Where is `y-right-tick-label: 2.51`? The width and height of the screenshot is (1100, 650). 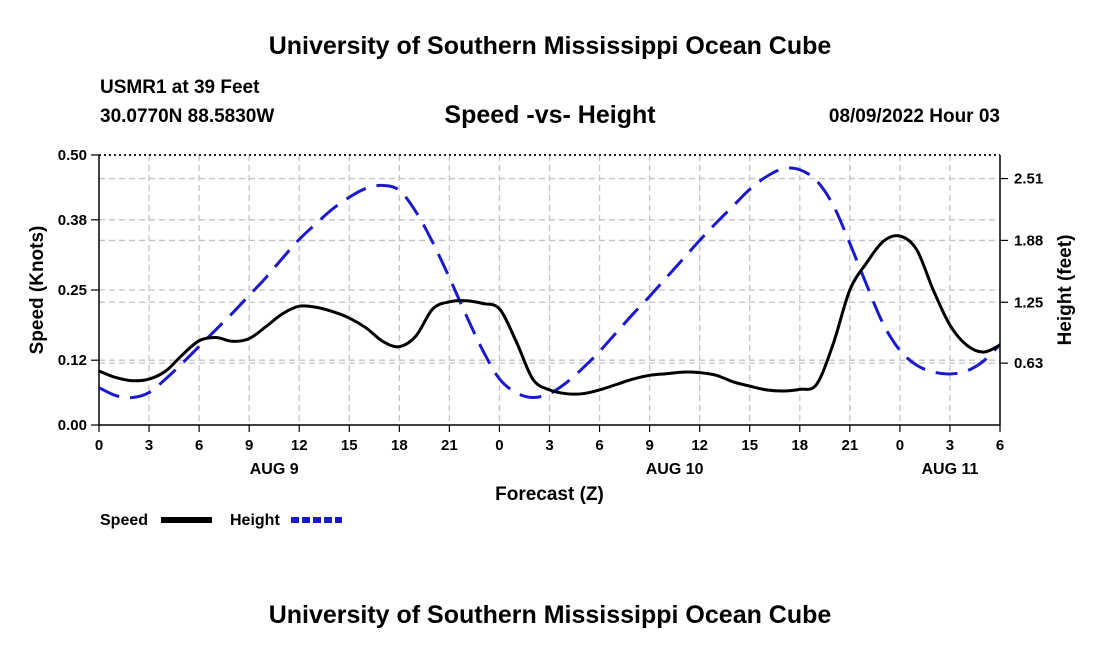 y-right-tick-label: 2.51 is located at coordinates (1028, 179).